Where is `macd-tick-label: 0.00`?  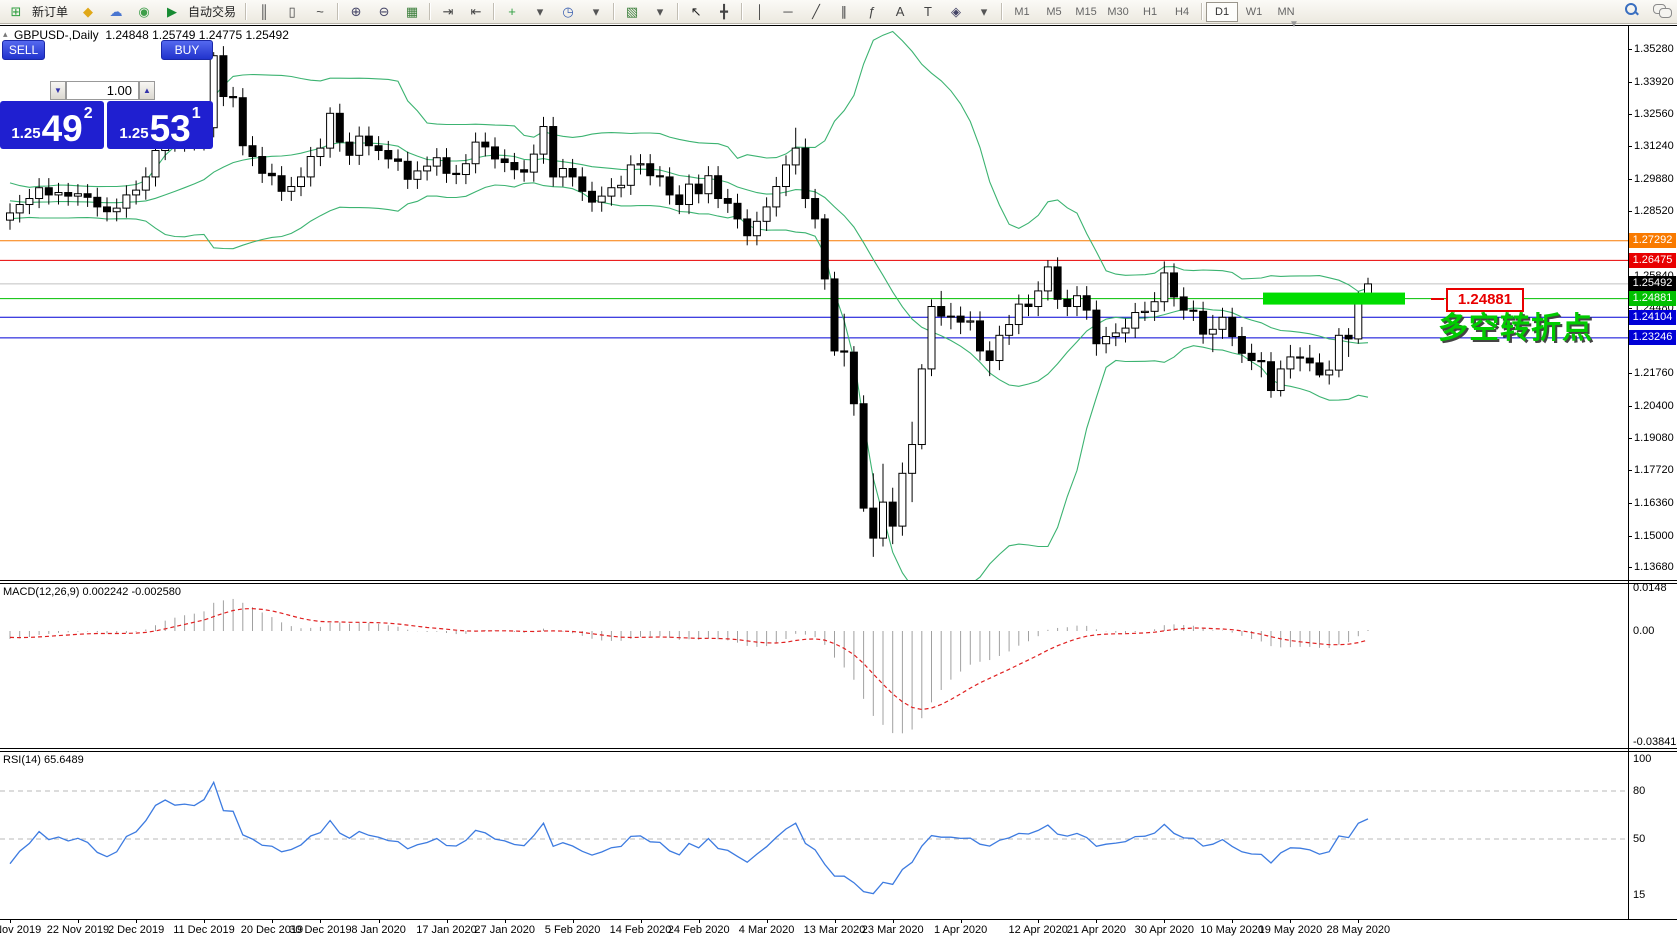
macd-tick-label: 0.00 is located at coordinates (1644, 631).